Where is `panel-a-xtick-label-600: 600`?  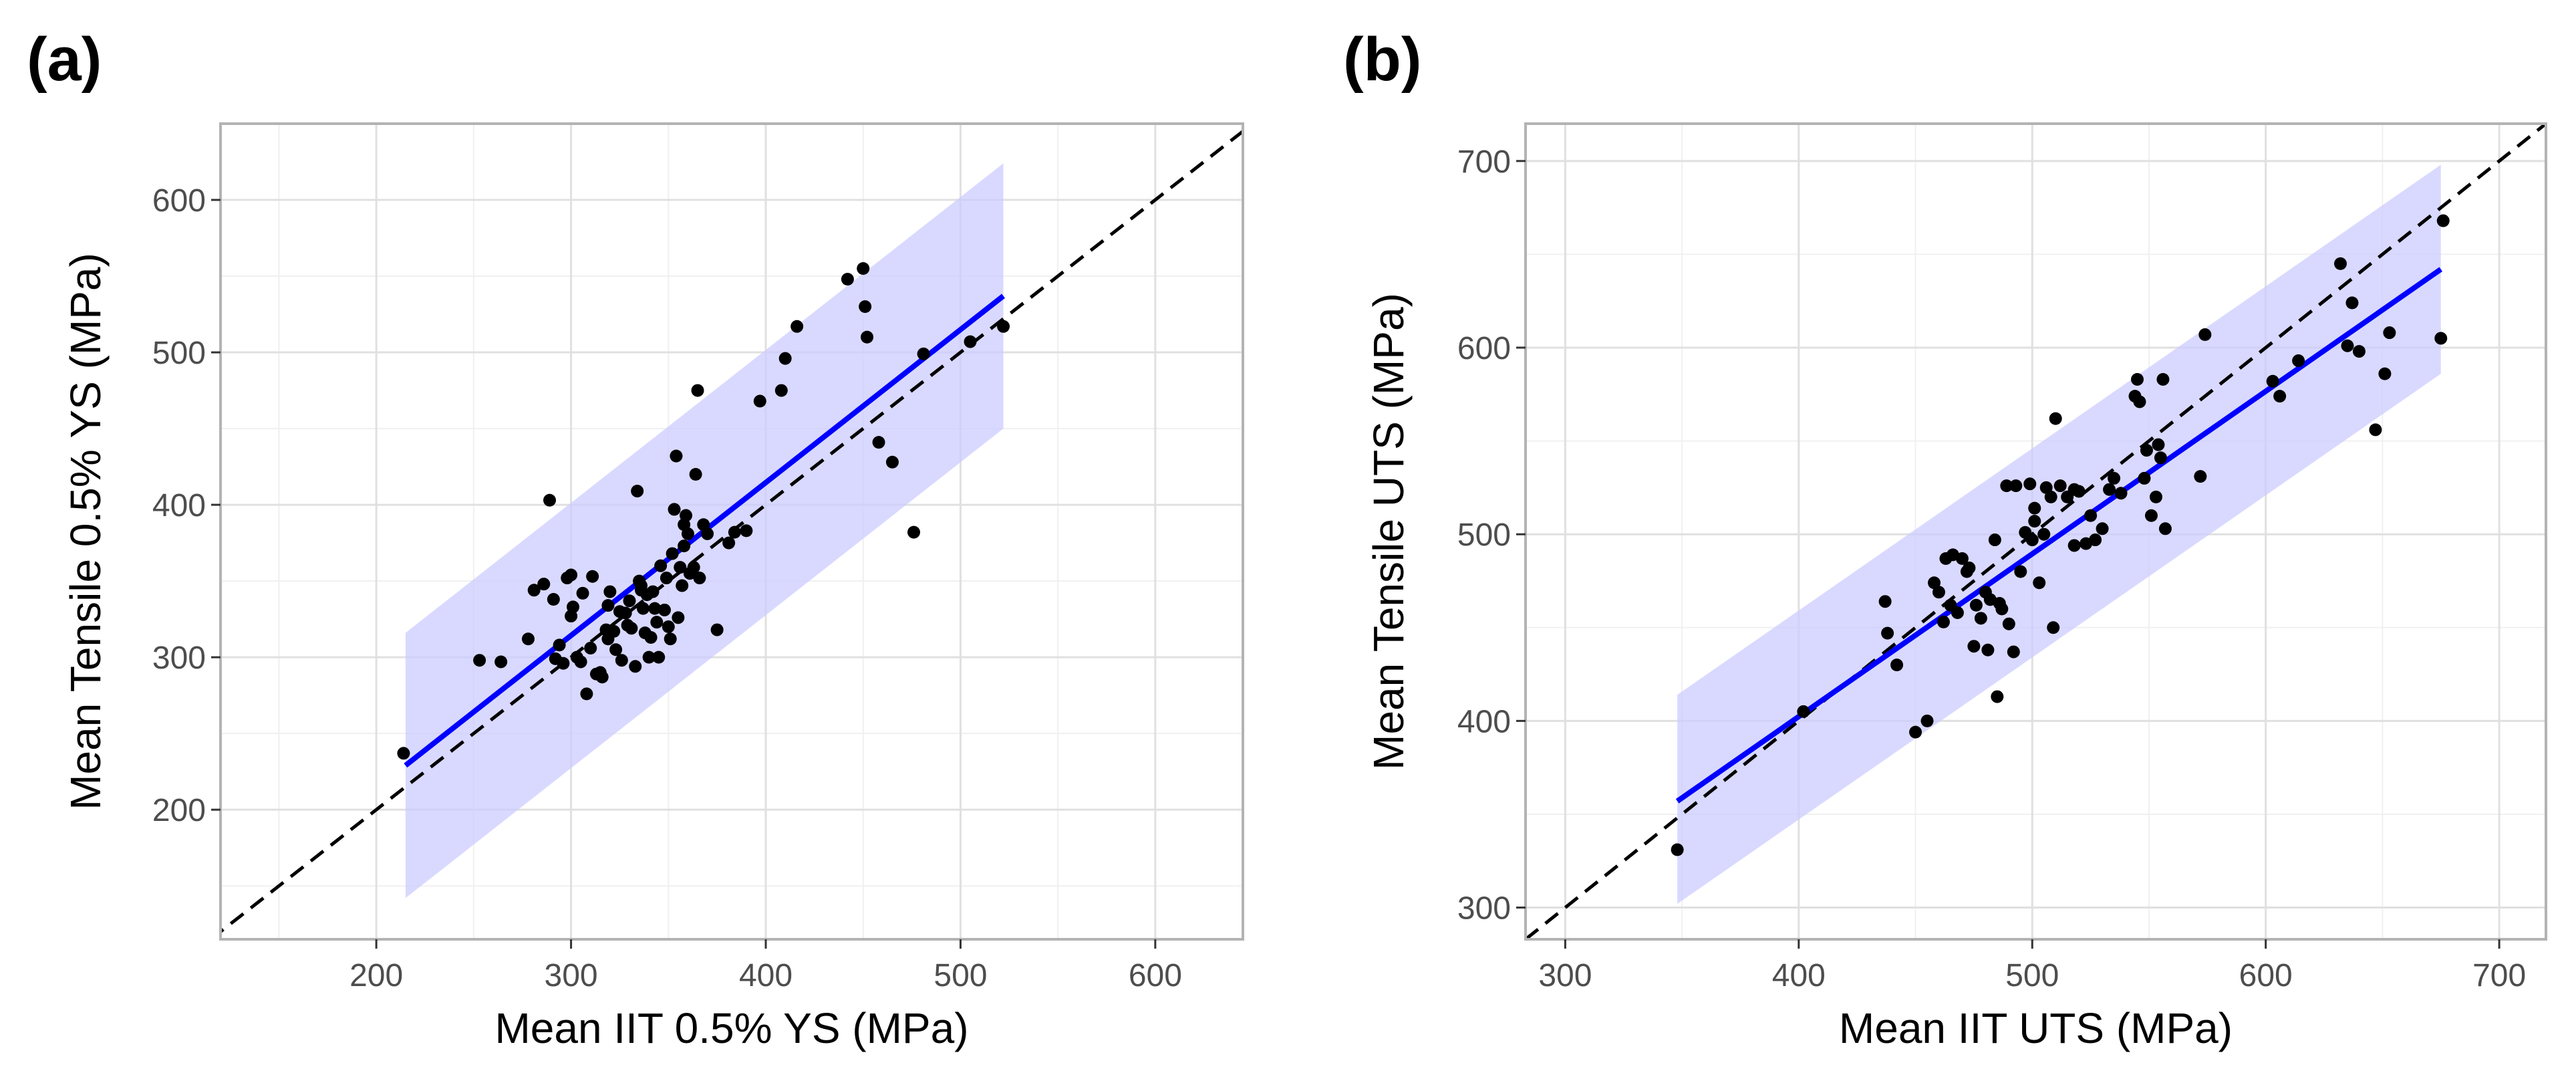 panel-a-xtick-label-600: 600 is located at coordinates (1155, 975).